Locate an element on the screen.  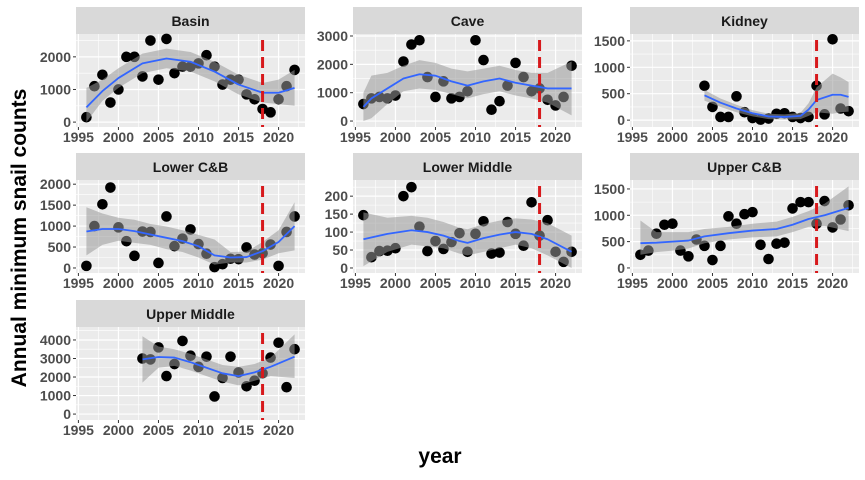
y-tick-label: 150 is located at coordinates (337, 214).